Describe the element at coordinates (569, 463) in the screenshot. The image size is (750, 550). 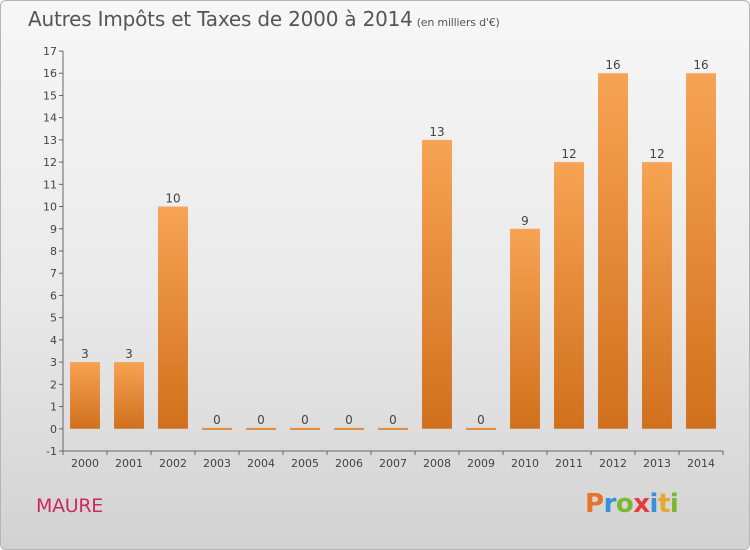
I see `x-tick-label: 2011` at that location.